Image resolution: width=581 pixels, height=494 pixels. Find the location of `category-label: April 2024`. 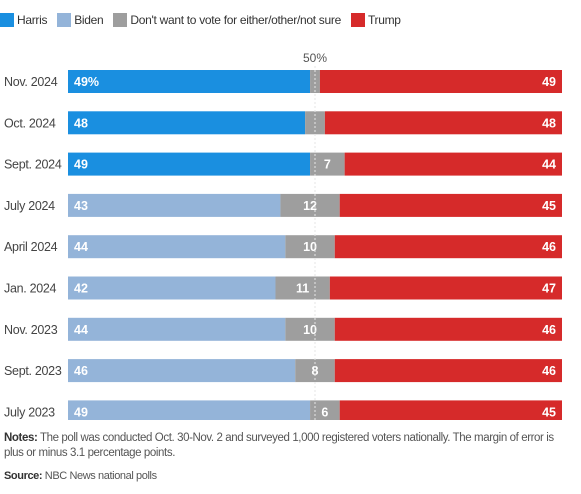

category-label: April 2024 is located at coordinates (31, 247).